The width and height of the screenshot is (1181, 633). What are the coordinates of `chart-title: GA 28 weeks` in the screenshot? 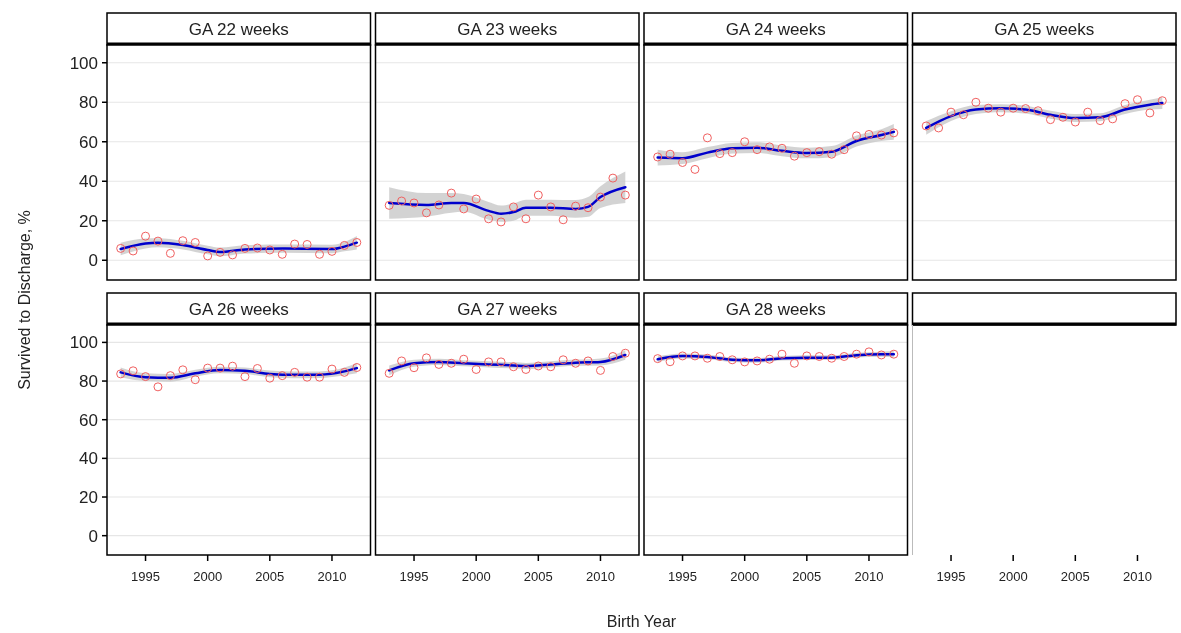 It's located at (775, 309).